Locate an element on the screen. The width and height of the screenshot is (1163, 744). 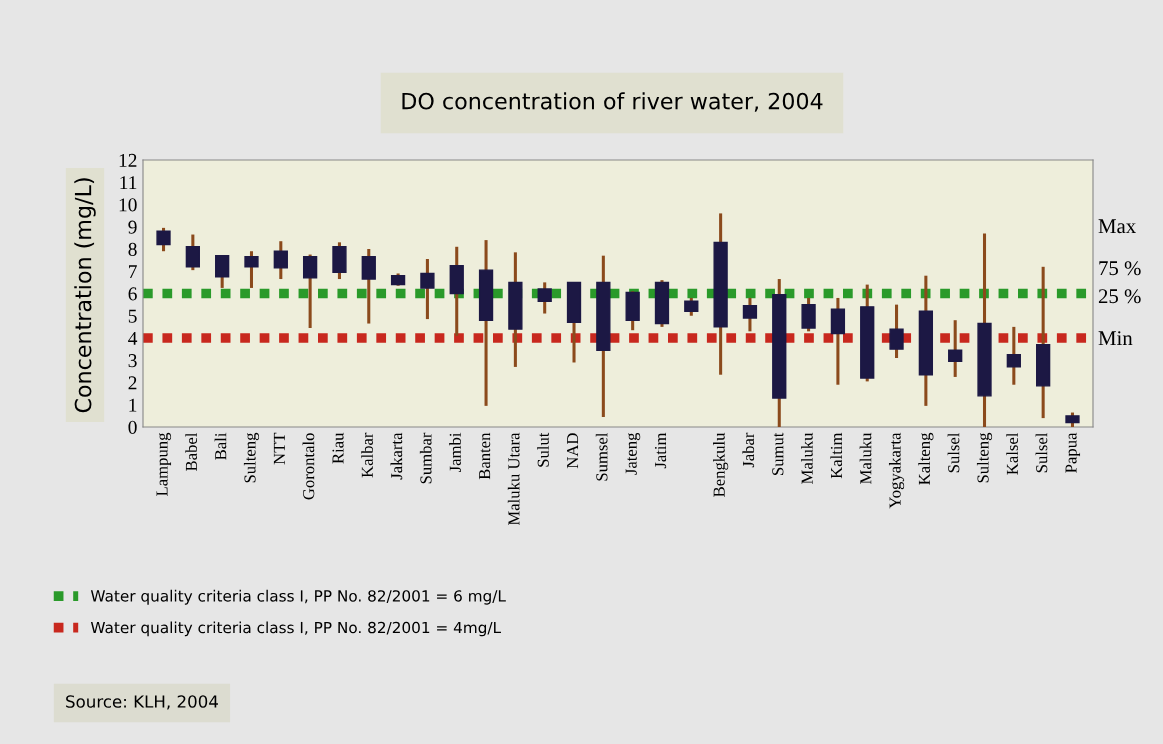
y-tick-label: 7 is located at coordinates (133, 271).